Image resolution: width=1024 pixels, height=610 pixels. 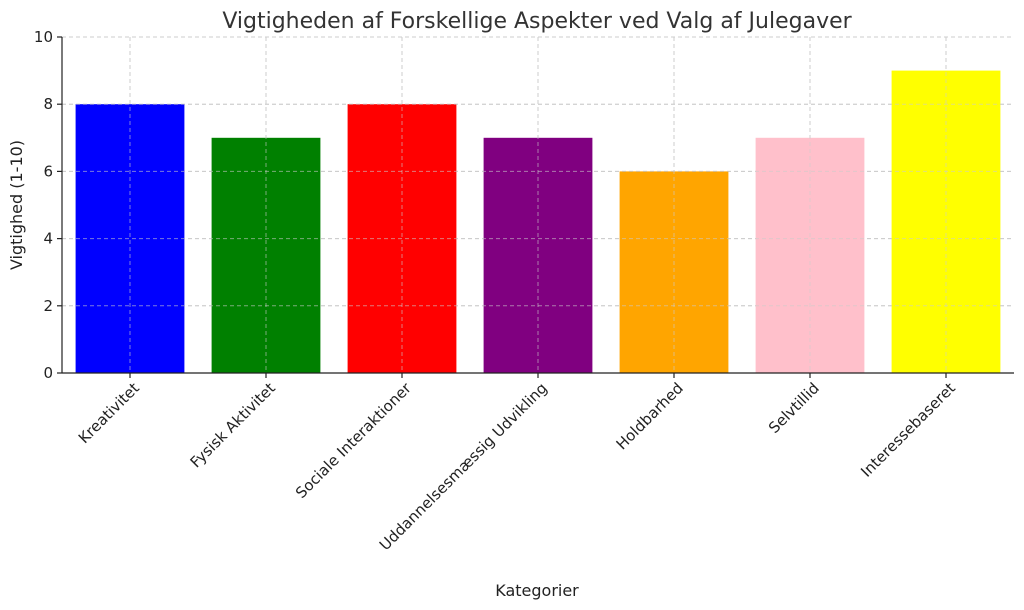 I want to click on x-tick-label: Interessebaseret, so click(x=908, y=430).